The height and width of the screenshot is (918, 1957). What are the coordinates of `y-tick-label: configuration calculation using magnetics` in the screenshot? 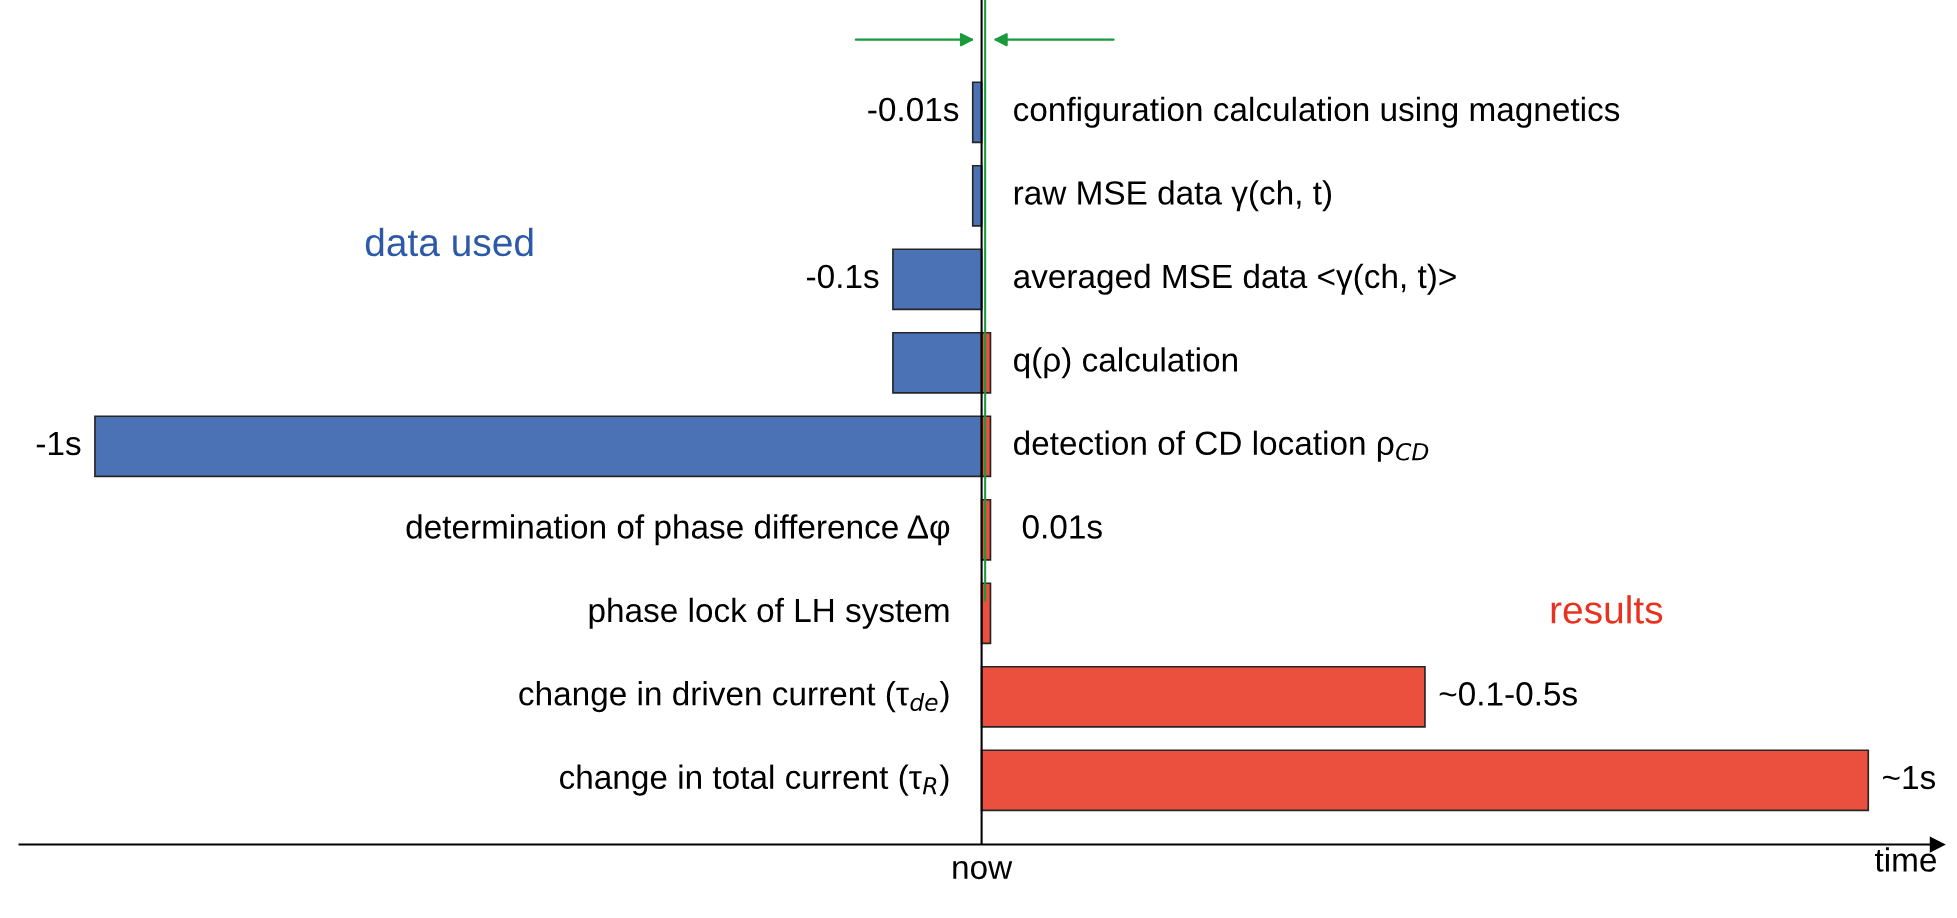 It's located at (1317, 112).